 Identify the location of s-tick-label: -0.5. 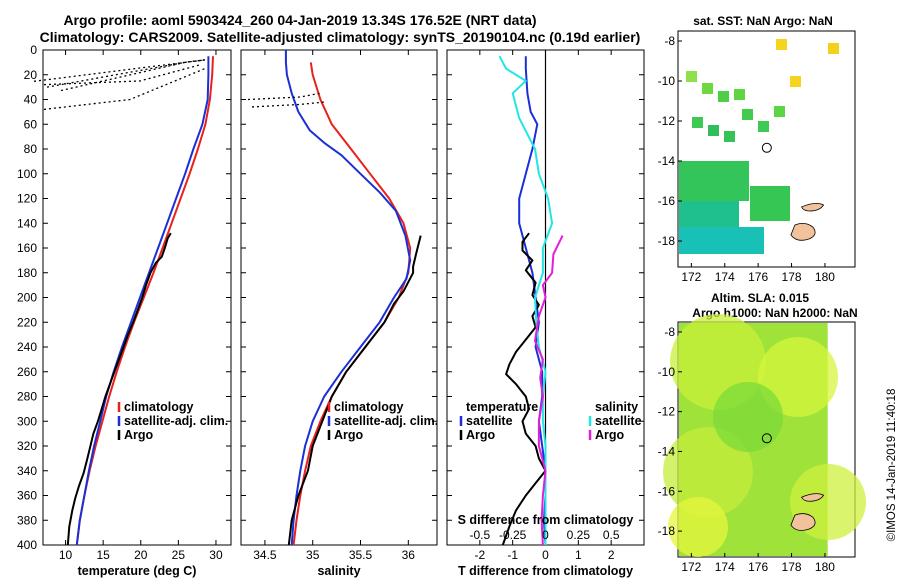
(479, 535).